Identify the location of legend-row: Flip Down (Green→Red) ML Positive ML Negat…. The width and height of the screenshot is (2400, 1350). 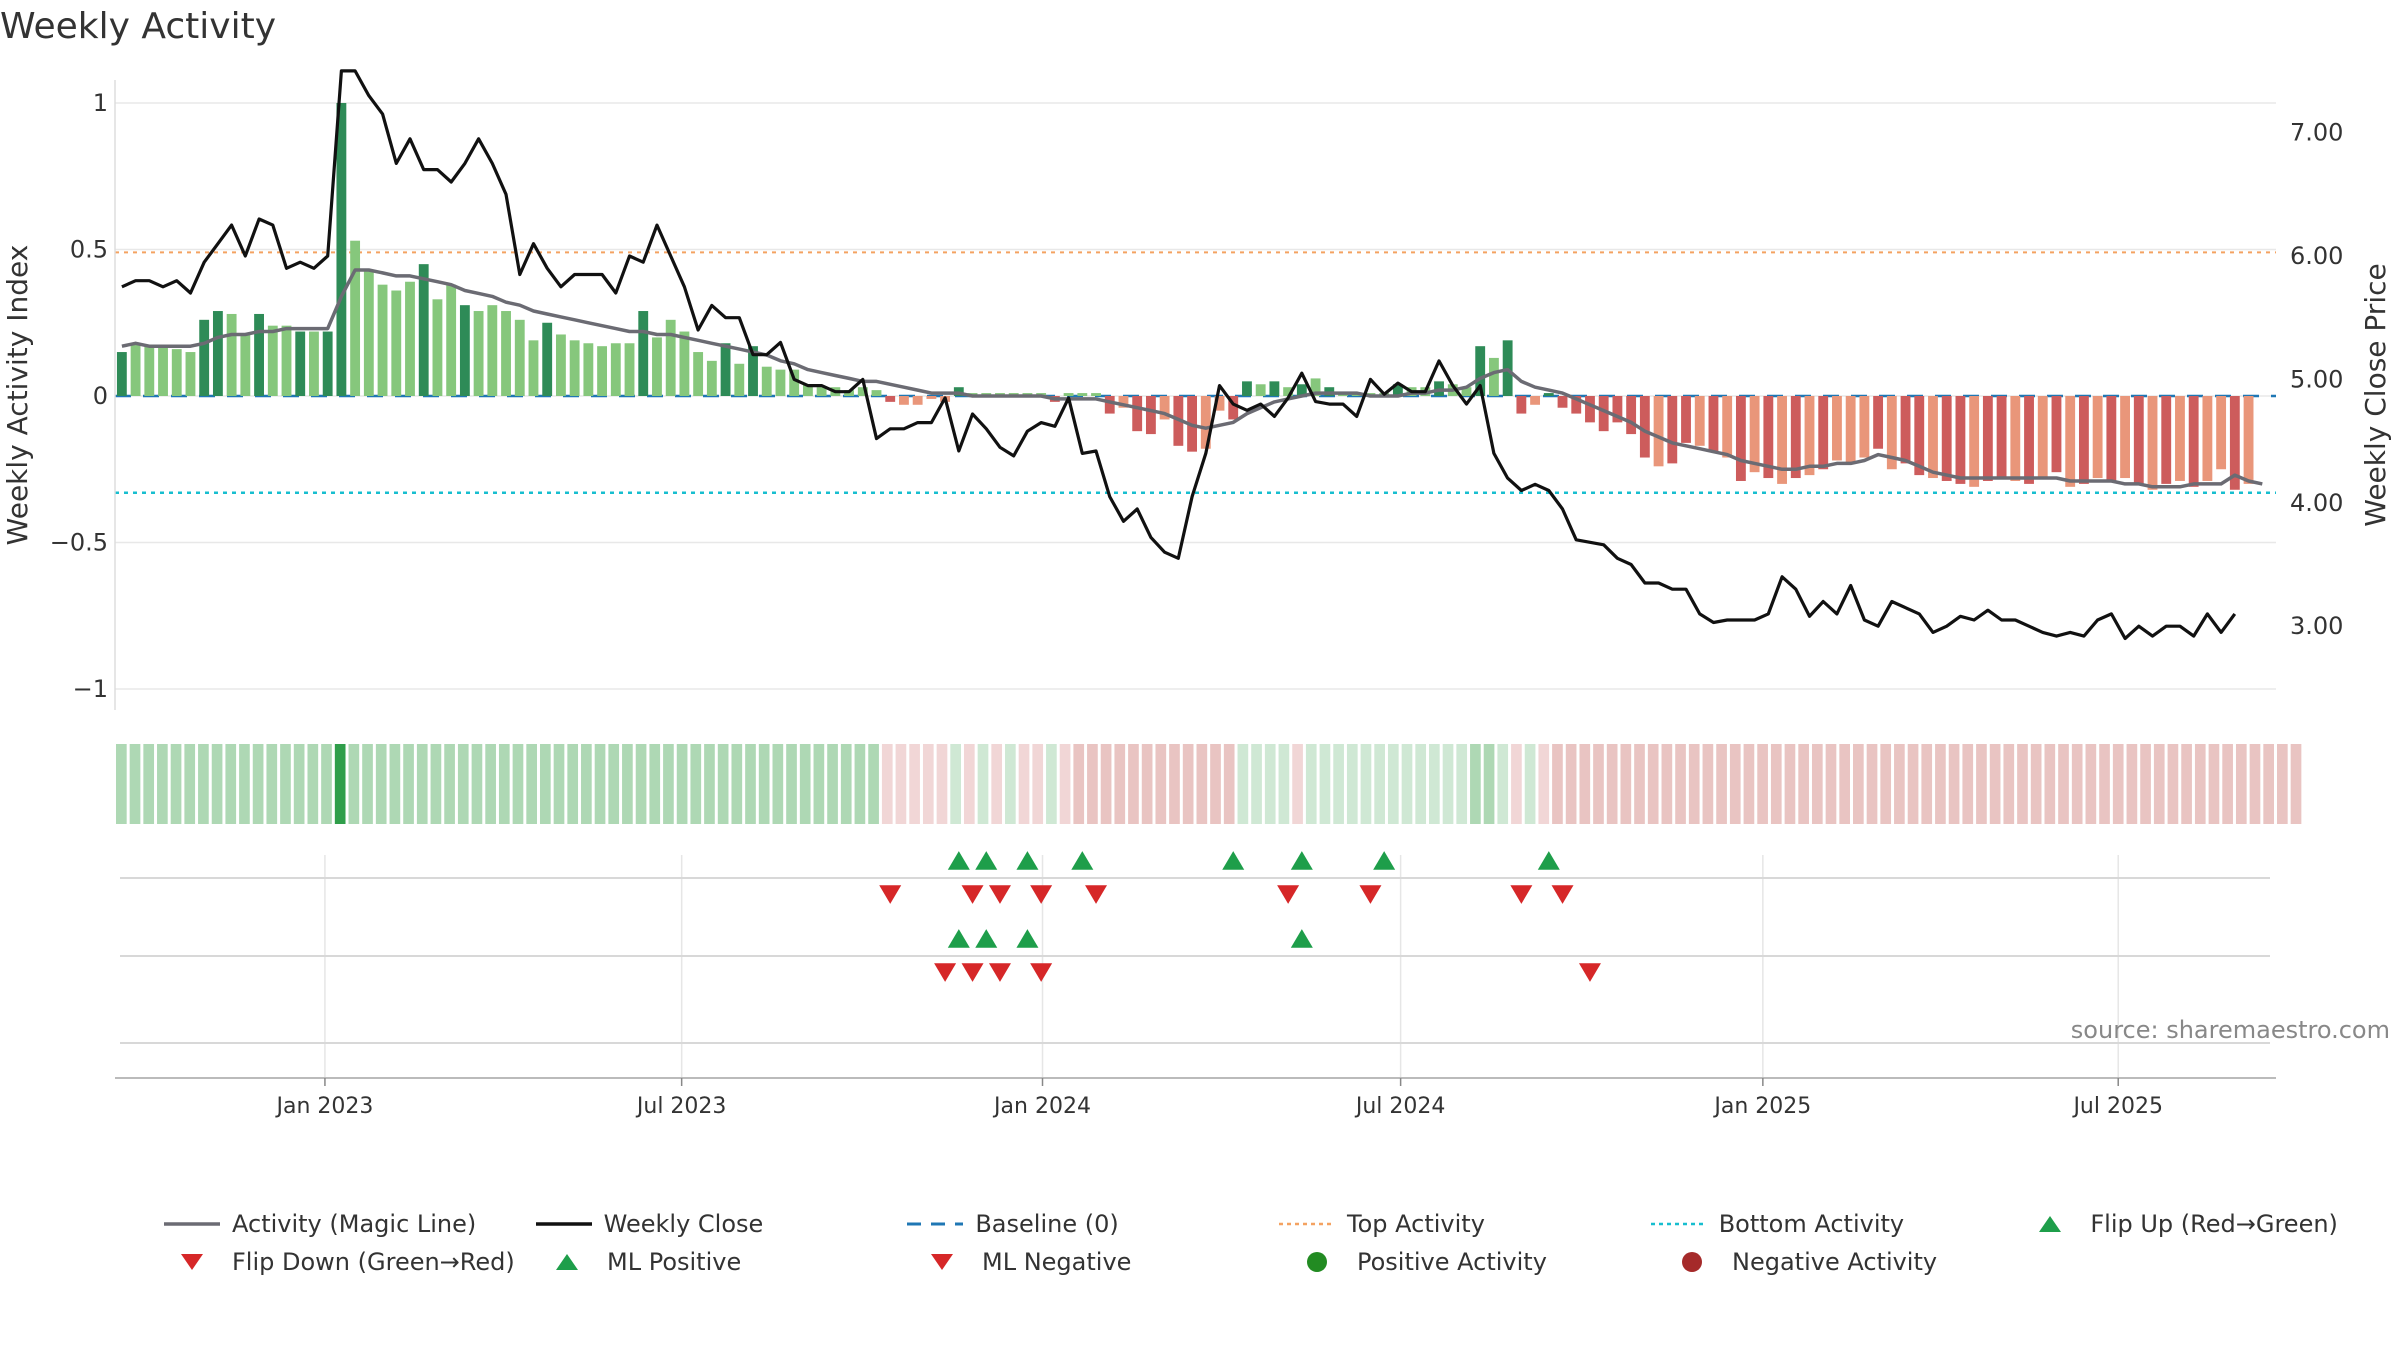
(1275, 1262).